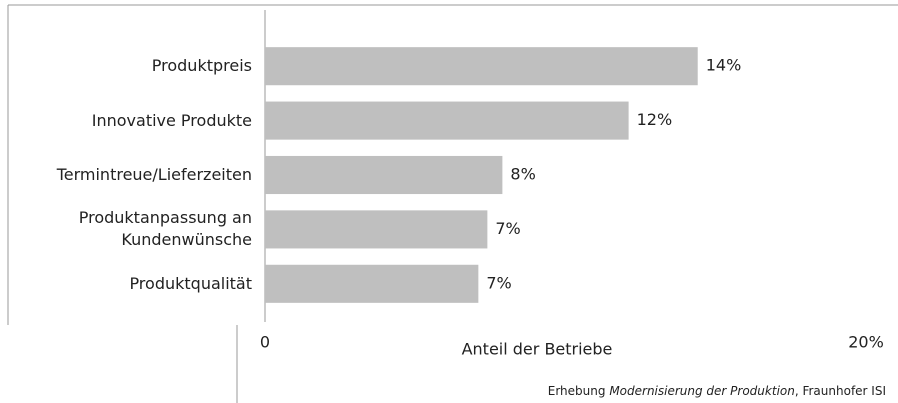 Image resolution: width=898 pixels, height=403 pixels. What do you see at coordinates (165, 229) in the screenshot?
I see `y-tick-label: Produktanpassung an Kundenwünsche` at bounding box center [165, 229].